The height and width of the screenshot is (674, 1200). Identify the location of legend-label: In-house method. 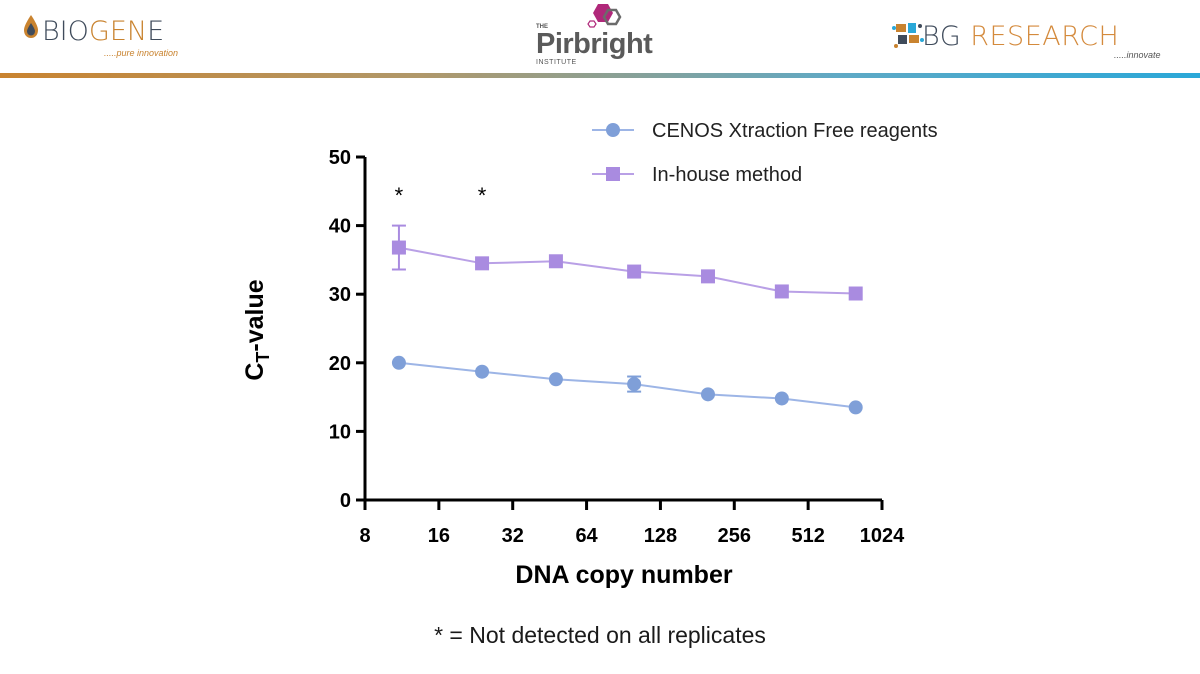
(727, 175).